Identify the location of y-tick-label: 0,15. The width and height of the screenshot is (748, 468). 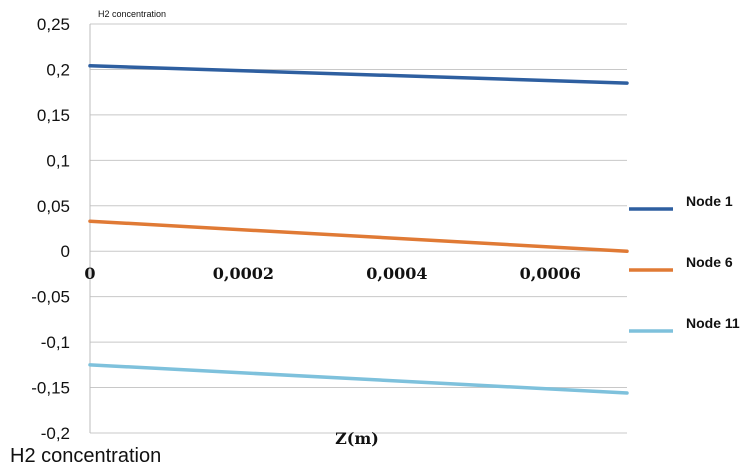
(53, 115).